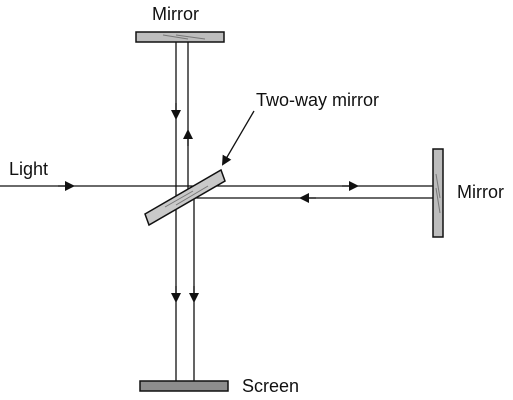 The height and width of the screenshot is (400, 513). Describe the element at coordinates (238, 138) in the screenshot. I see `two-way-mirror-pointer` at that location.